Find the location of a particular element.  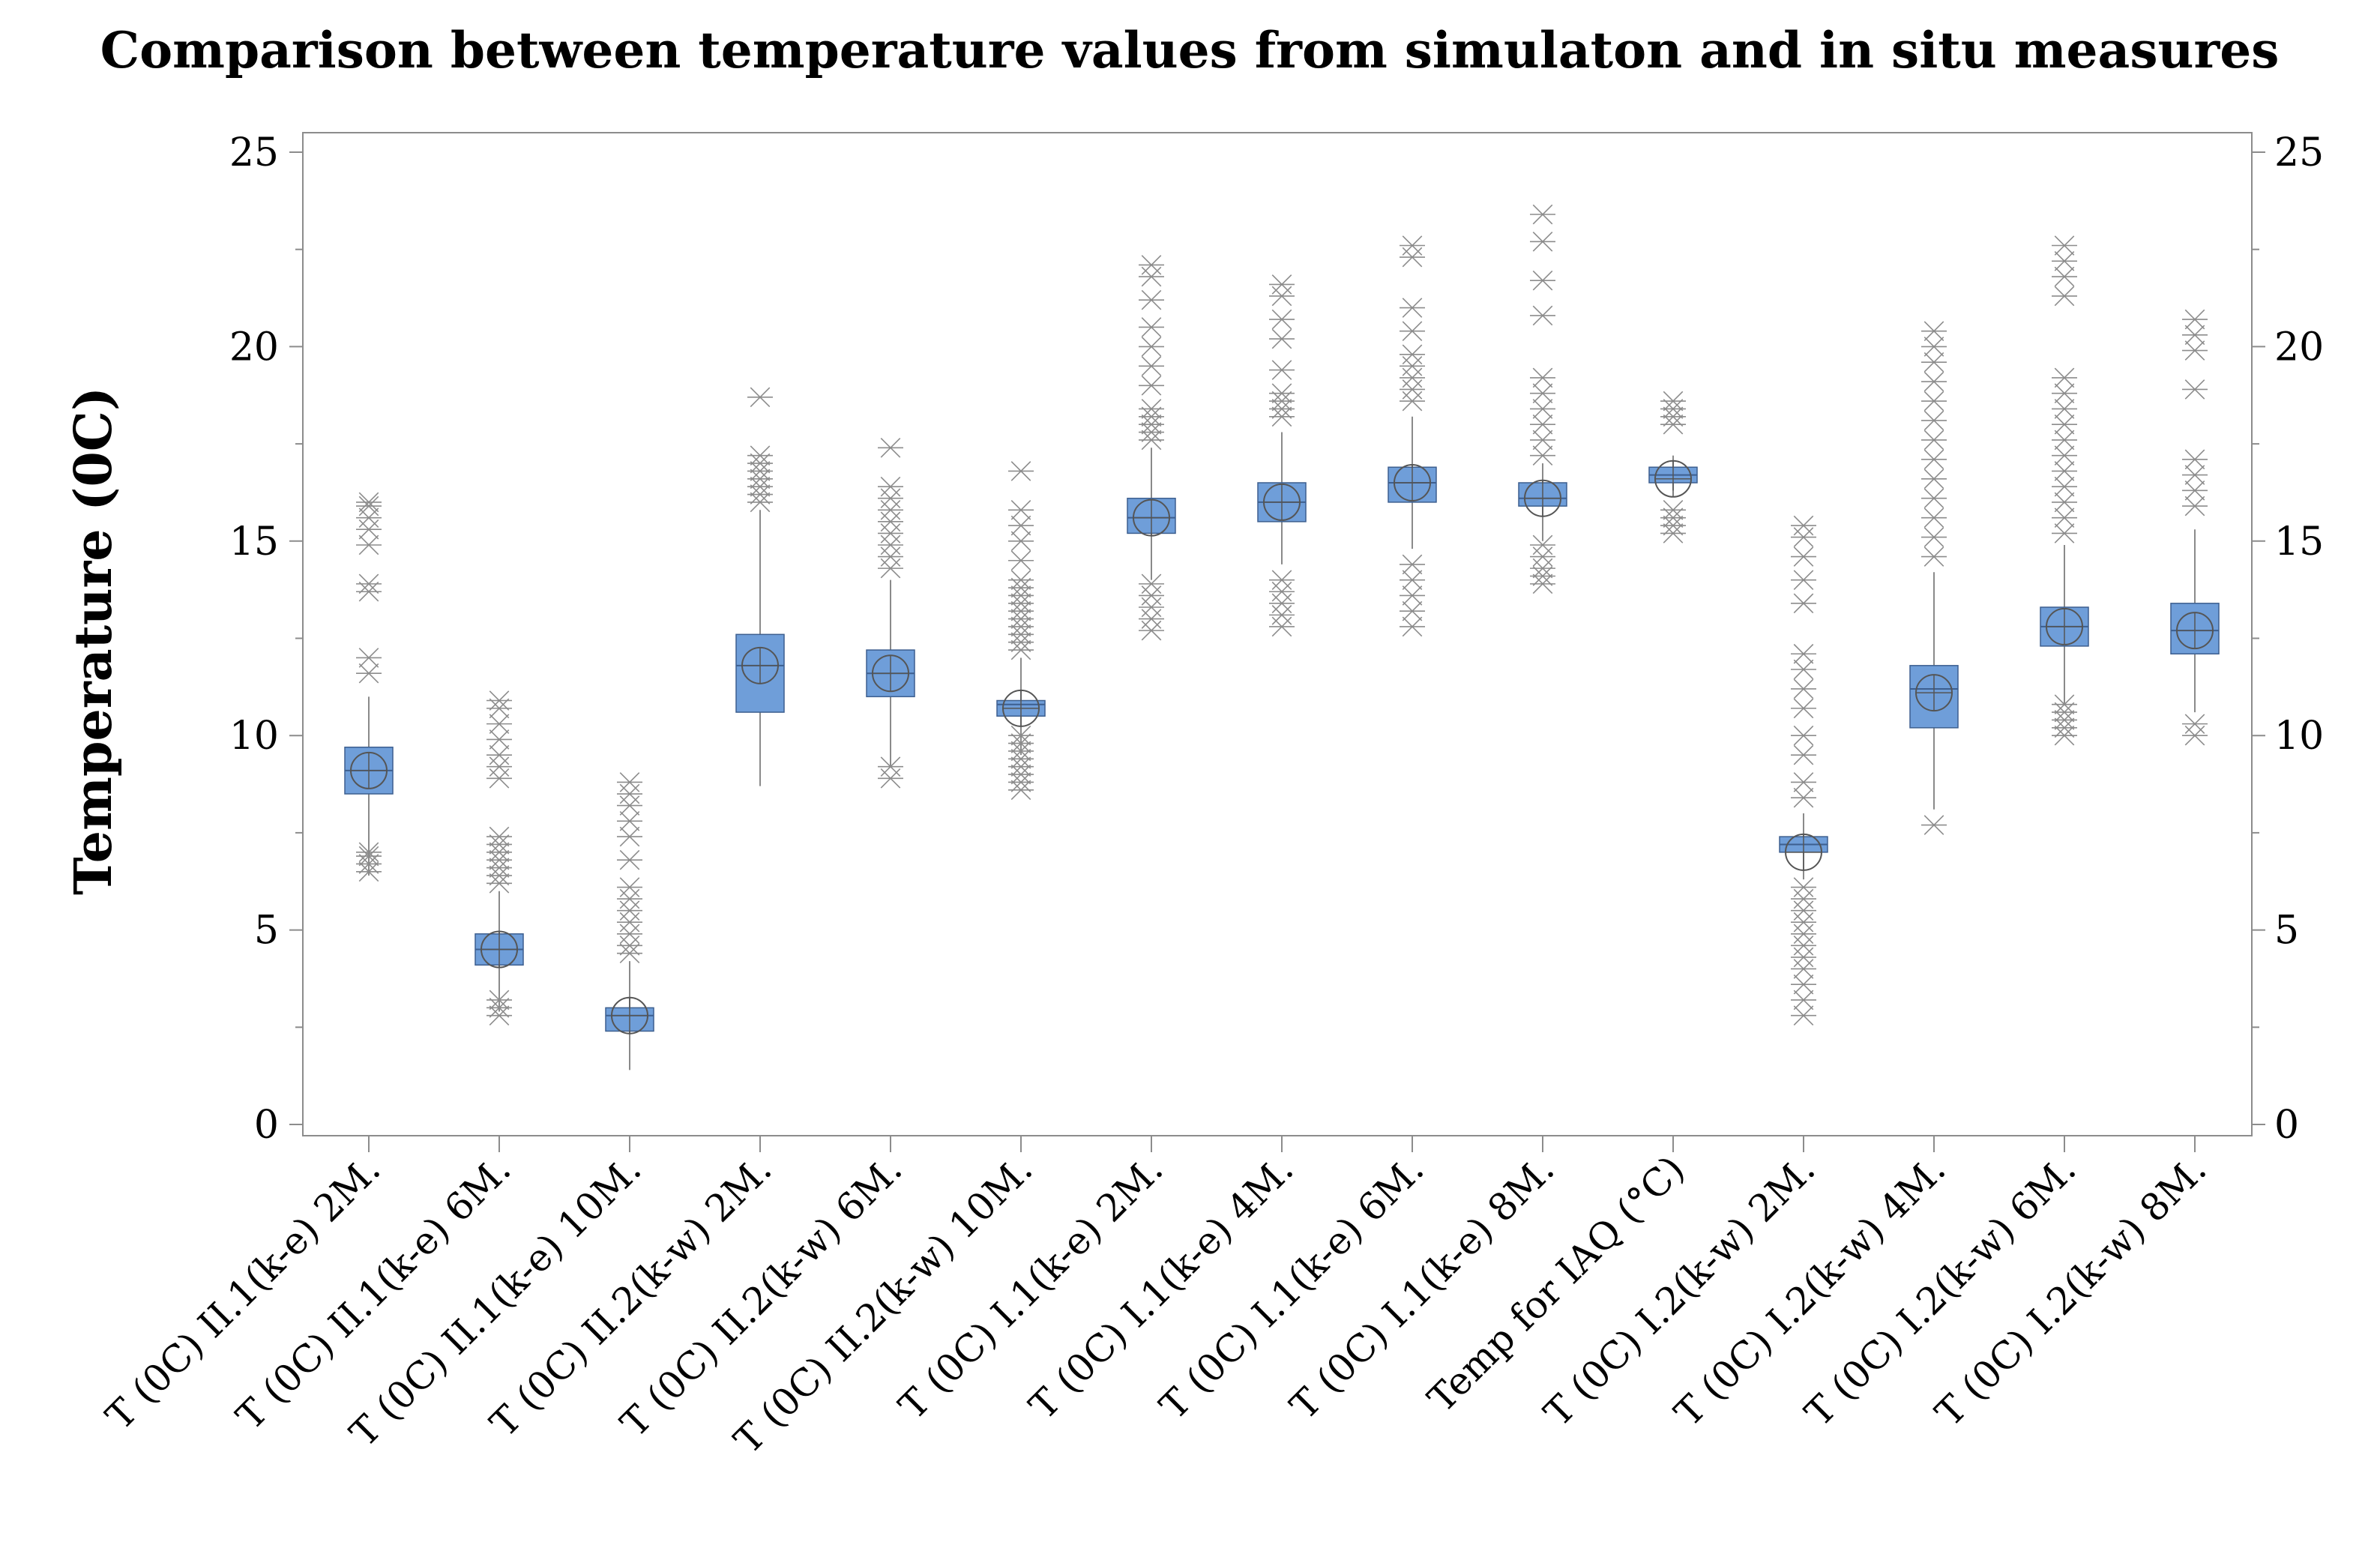

y-tick-label-right-15: 15 is located at coordinates (2299, 541).